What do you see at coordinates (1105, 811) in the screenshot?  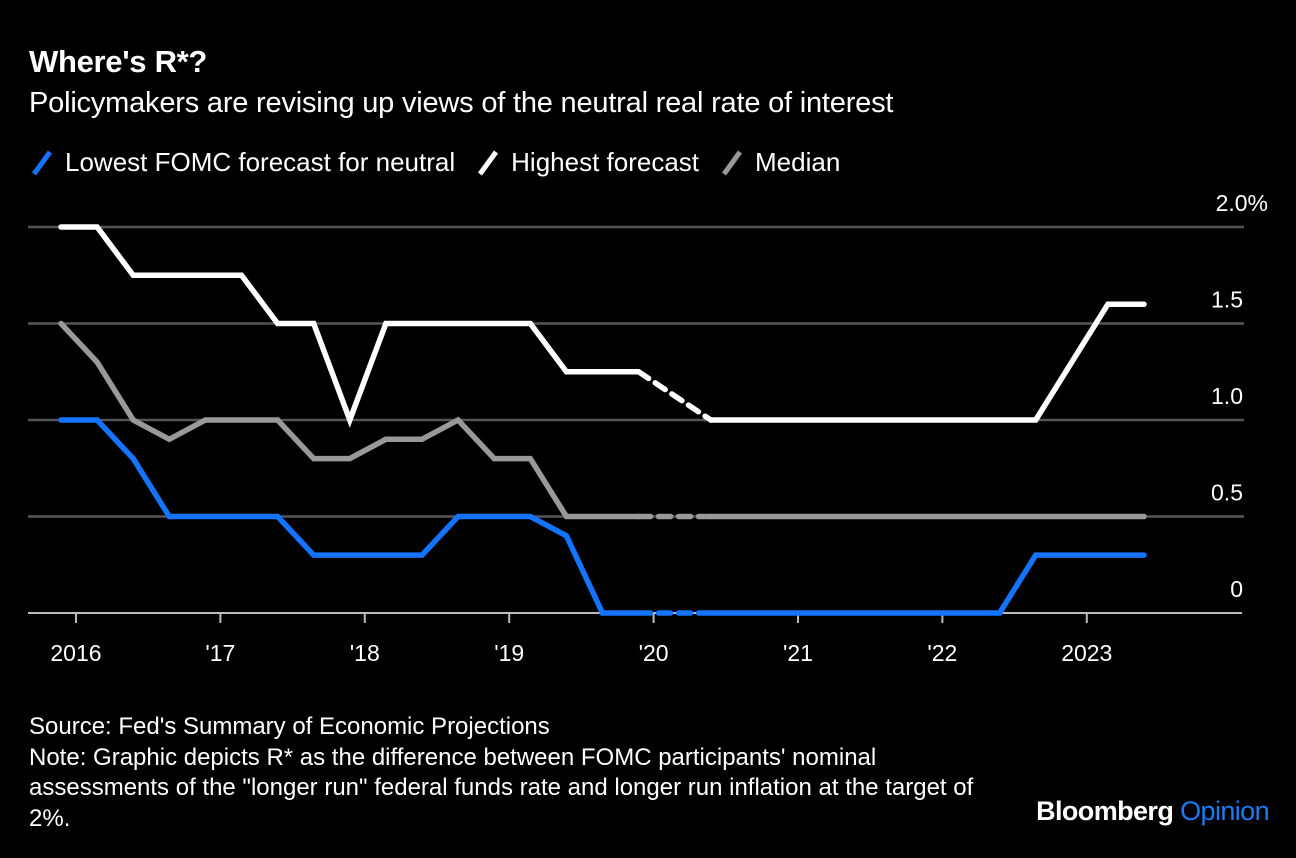 I see `brand-name: Bloomberg` at bounding box center [1105, 811].